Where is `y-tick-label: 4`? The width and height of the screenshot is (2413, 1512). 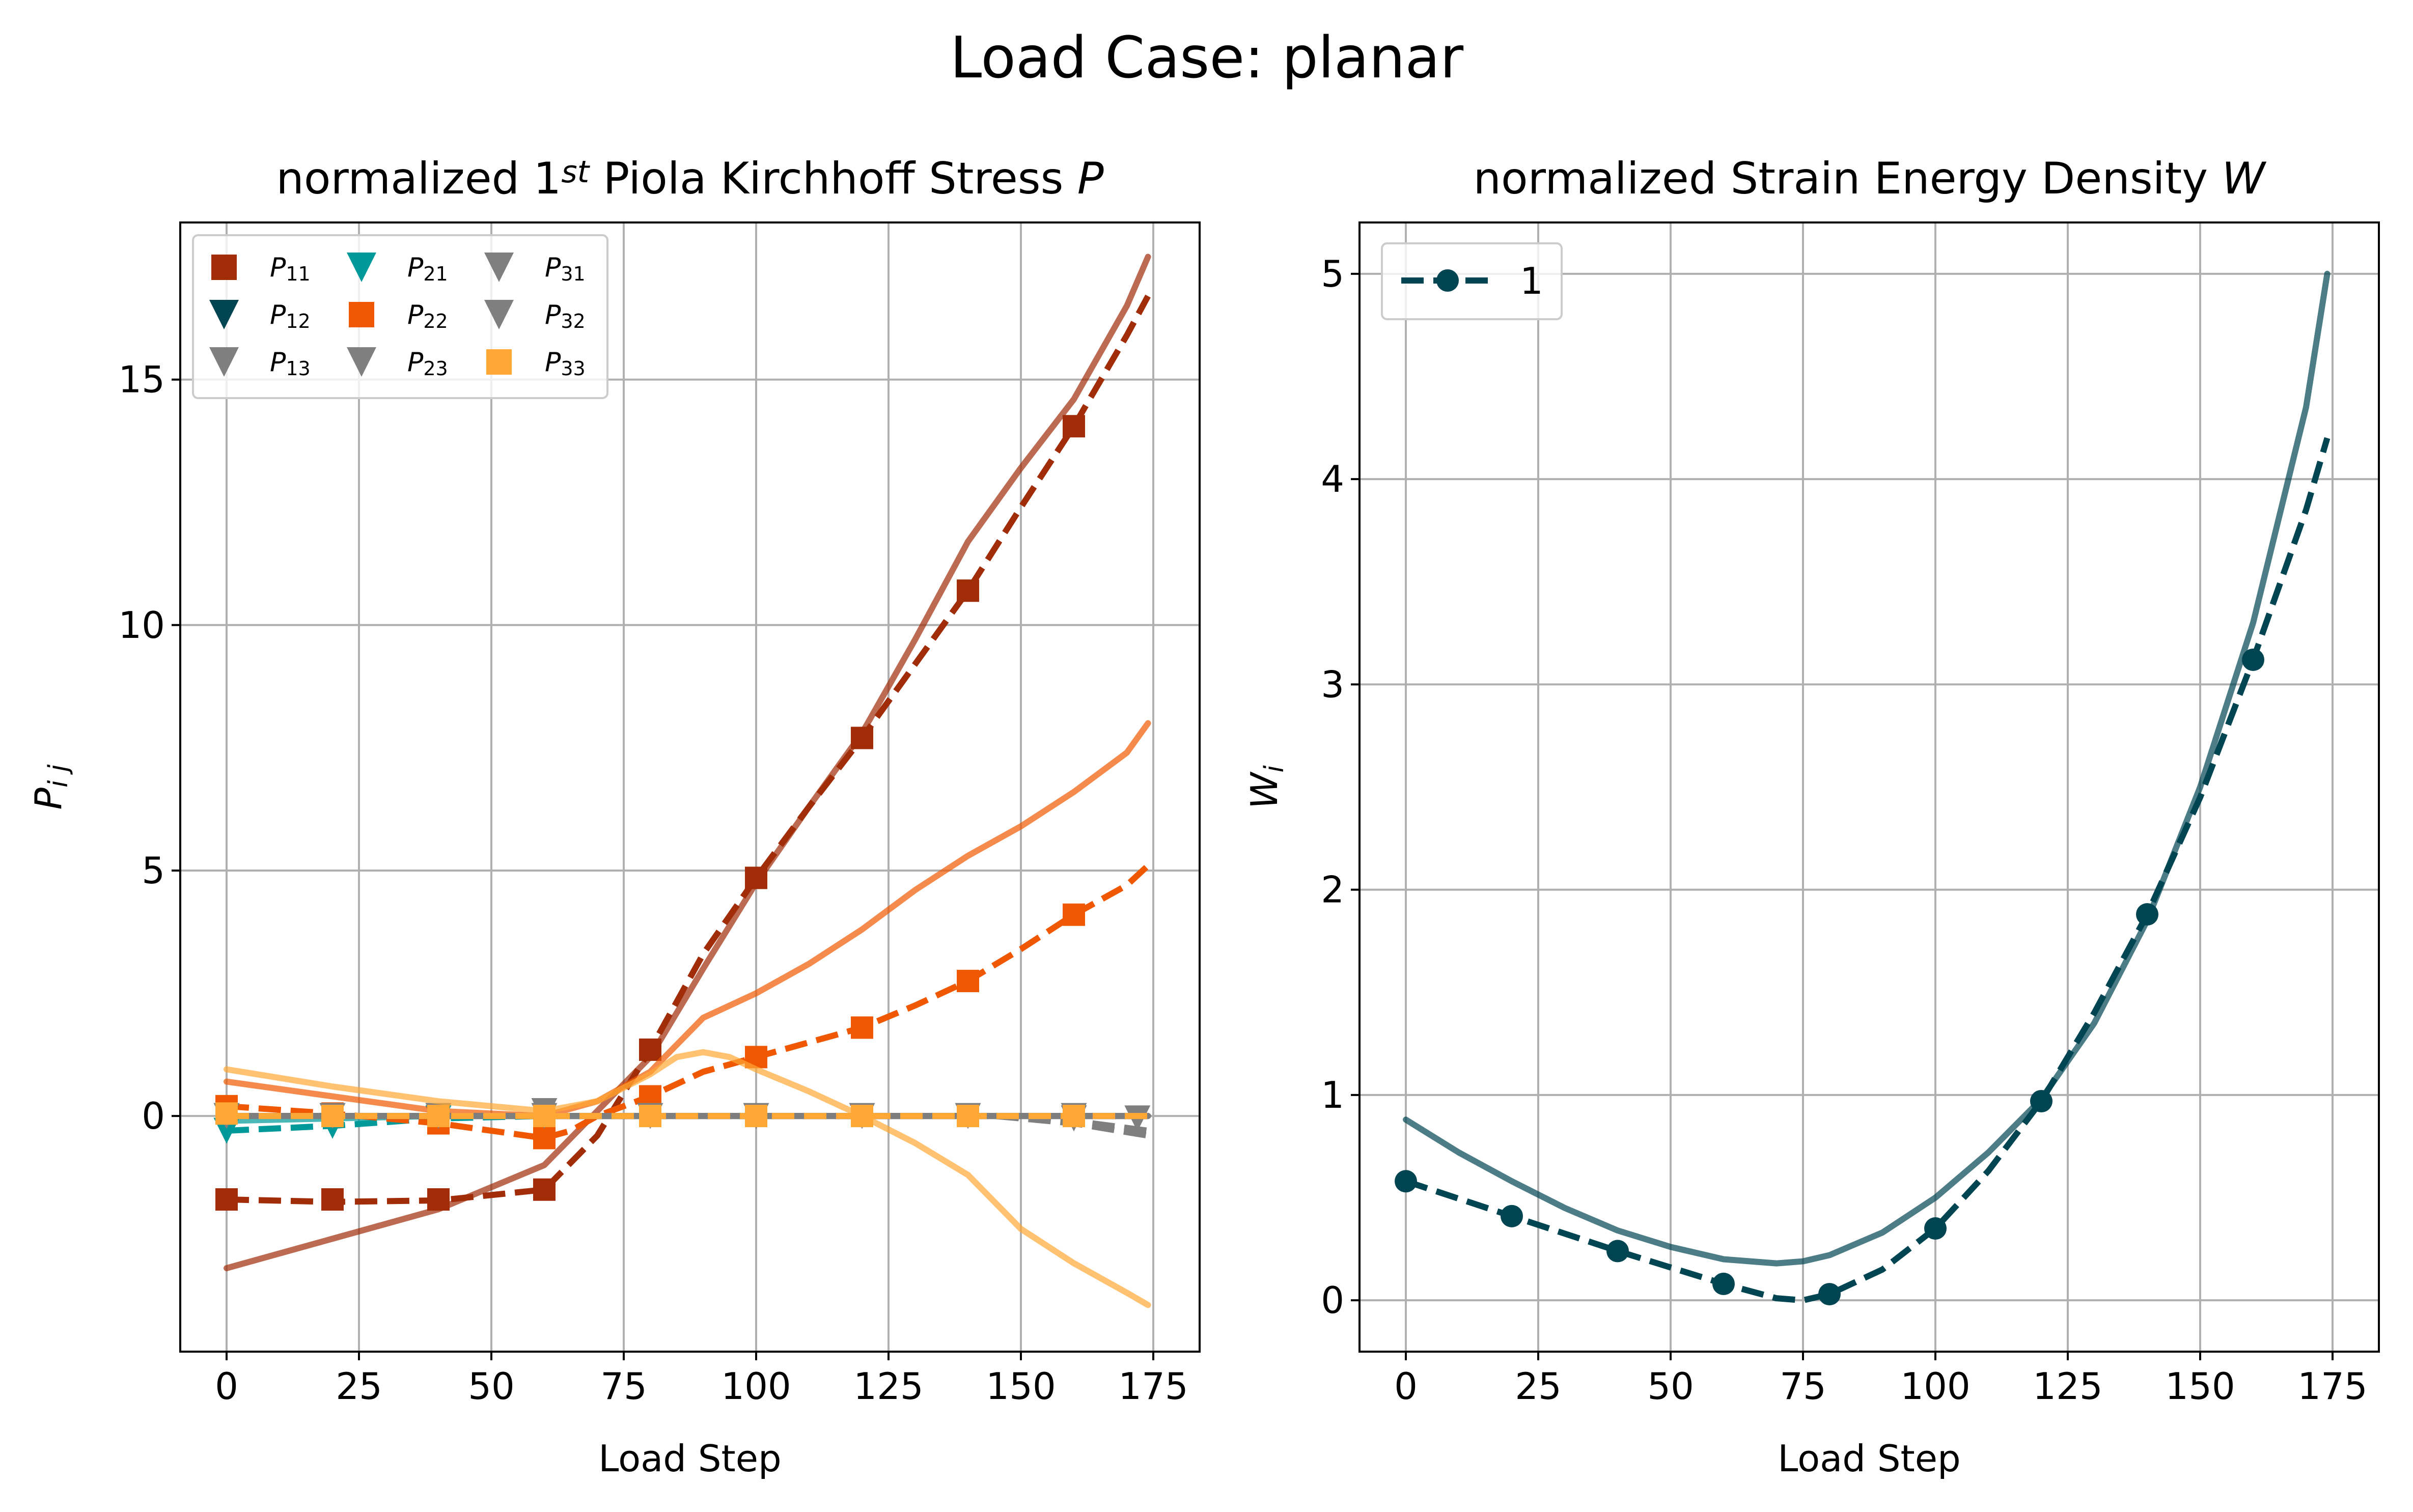
y-tick-label: 4 is located at coordinates (1332, 479).